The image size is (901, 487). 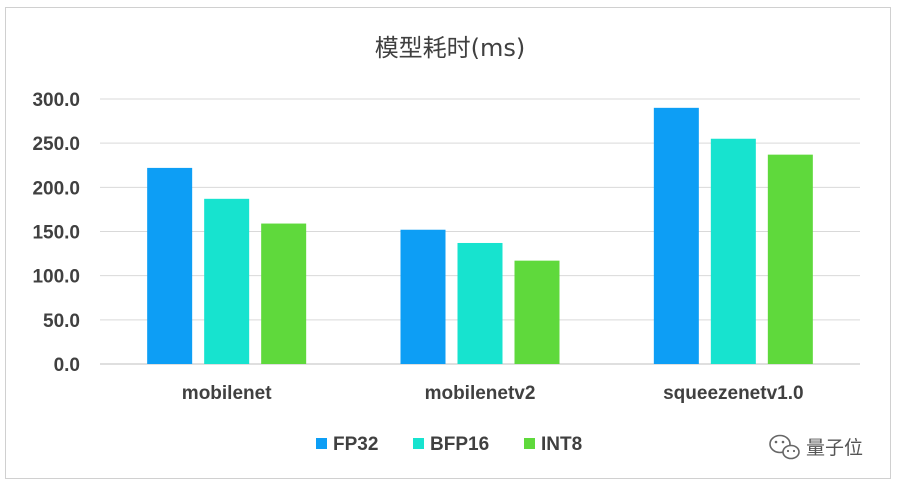 I want to click on x-axis-categories: mobilenet mobilenetv2 squeezenetv1.0, so click(x=493, y=393).